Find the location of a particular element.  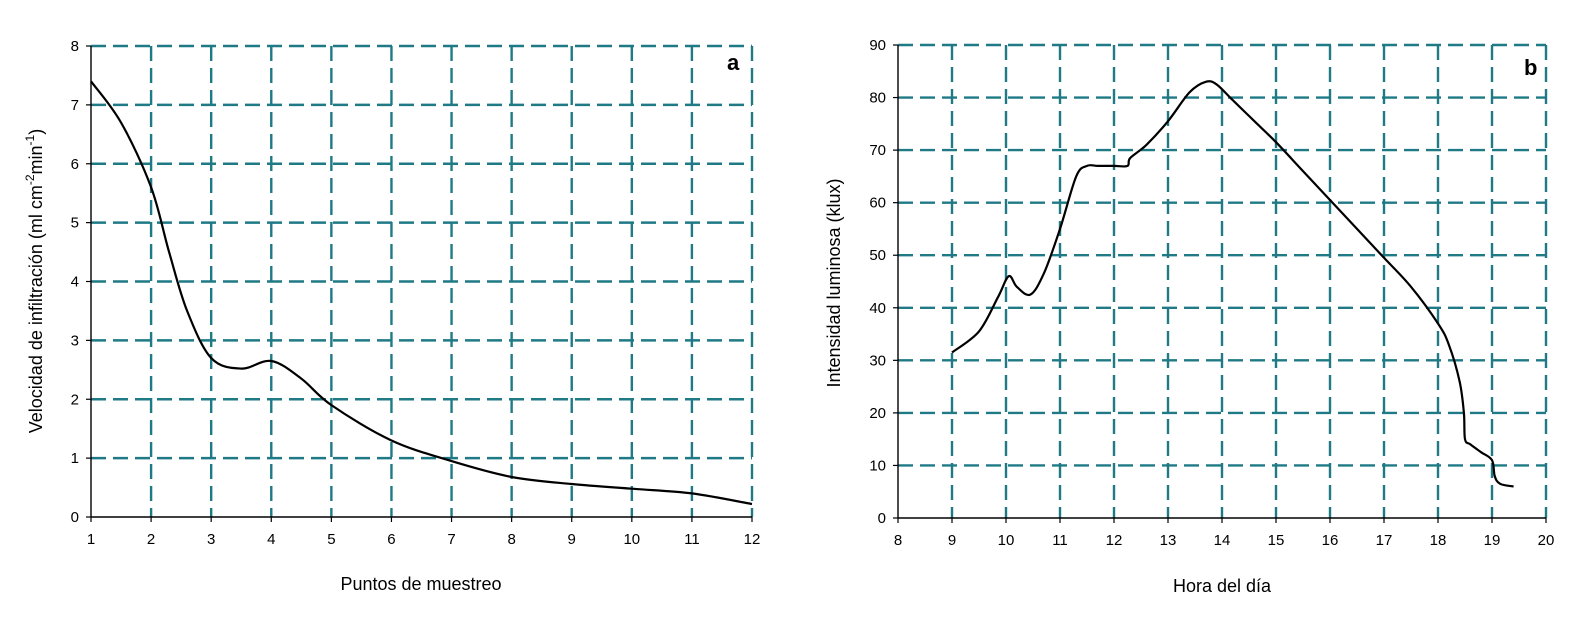

chart-b-x-tick-label: 13 is located at coordinates (1168, 540).